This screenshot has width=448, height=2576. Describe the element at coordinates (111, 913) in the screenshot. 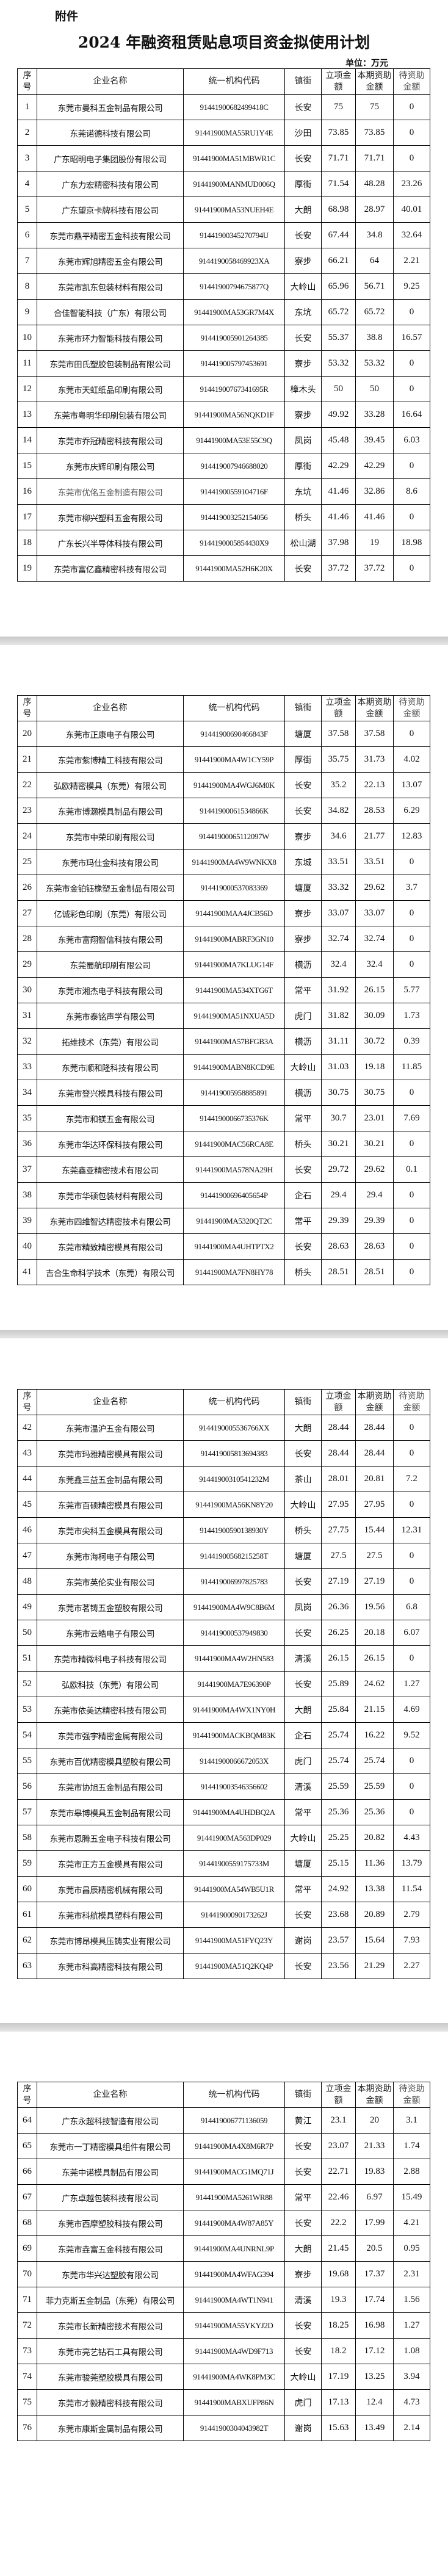

I see `company-name-cell: 亿诚彩色印刷（东莞）有限公司` at that location.